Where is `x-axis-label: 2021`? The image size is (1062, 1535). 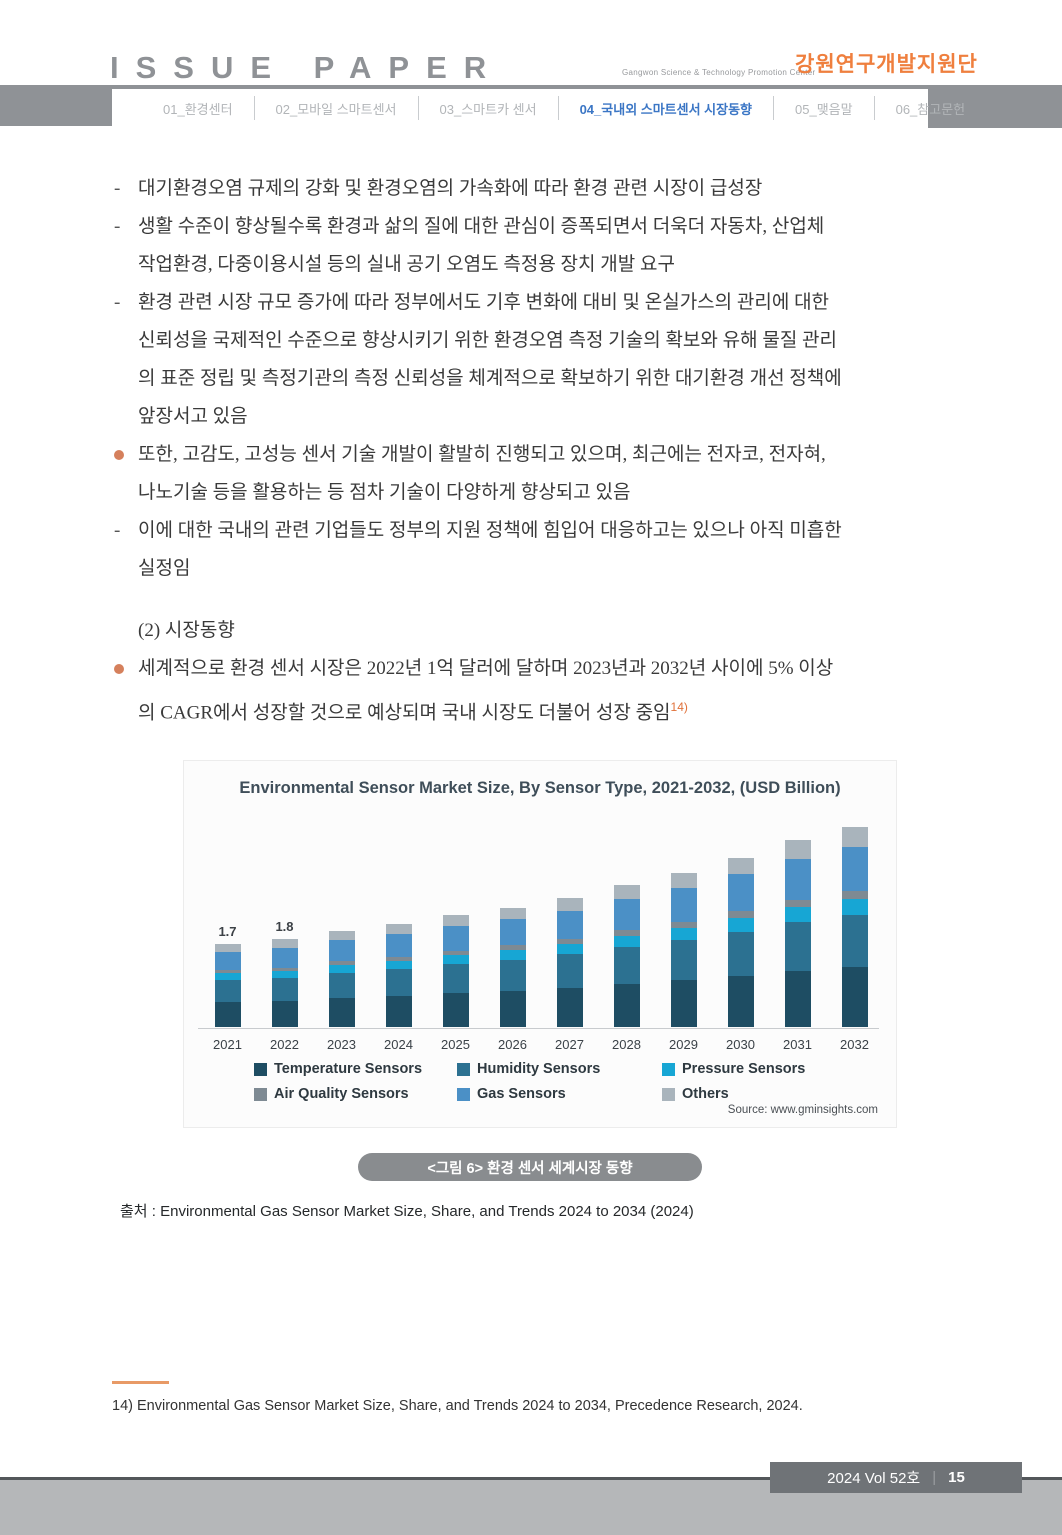 x-axis-label: 2021 is located at coordinates (227, 1044).